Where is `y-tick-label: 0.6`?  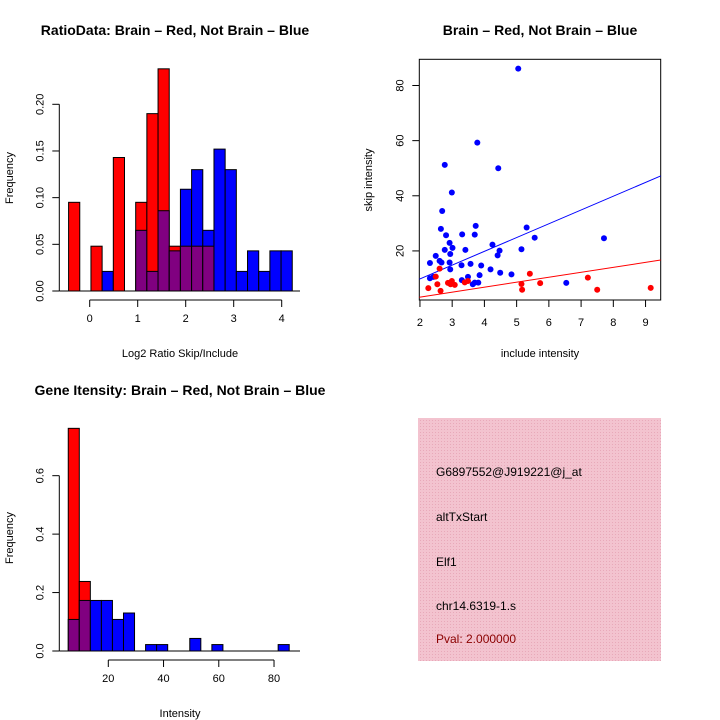
y-tick-label: 0.6 is located at coordinates (40, 475).